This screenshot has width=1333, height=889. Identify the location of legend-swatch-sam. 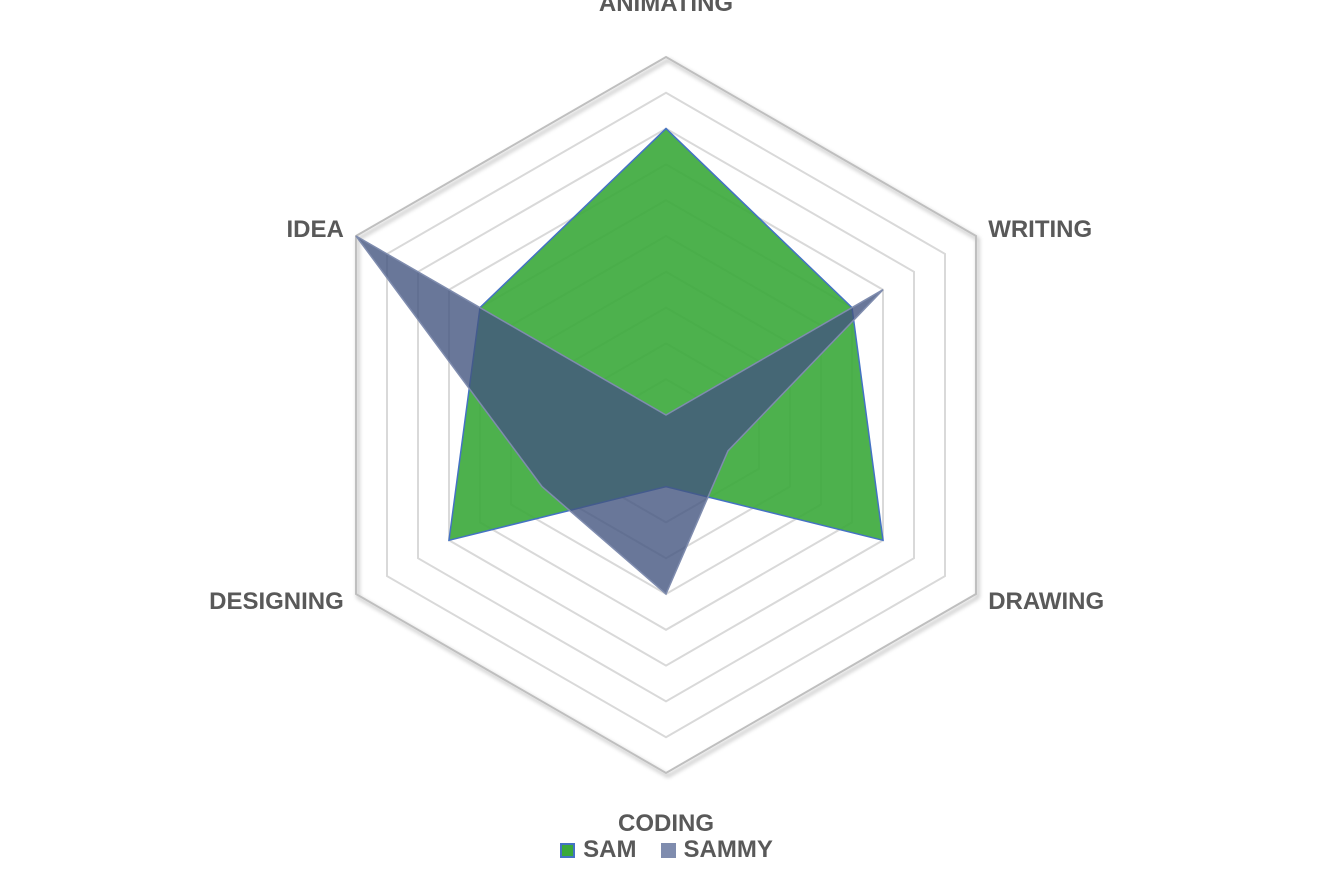
(568, 850).